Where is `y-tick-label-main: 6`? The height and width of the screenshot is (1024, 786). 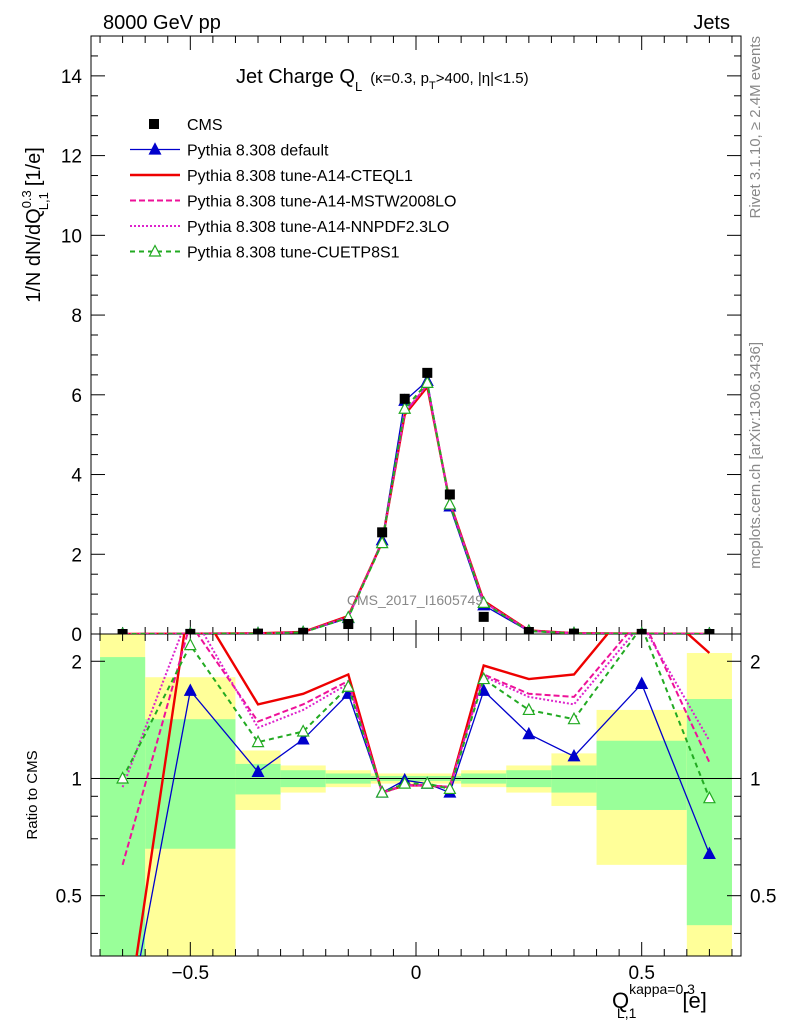
y-tick-label-main: 6 is located at coordinates (76, 396).